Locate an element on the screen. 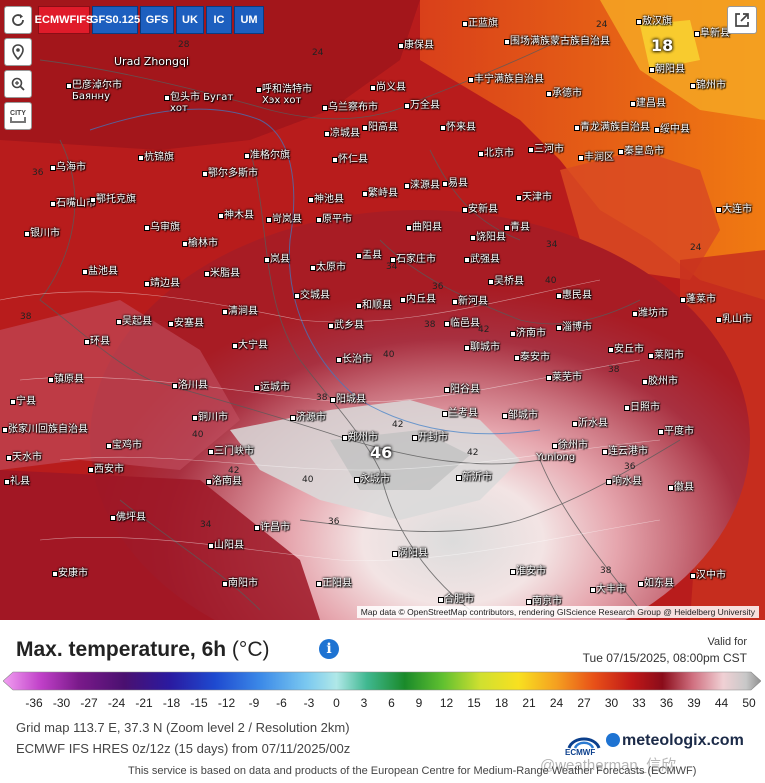  model-button-uk: UK is located at coordinates (190, 20).